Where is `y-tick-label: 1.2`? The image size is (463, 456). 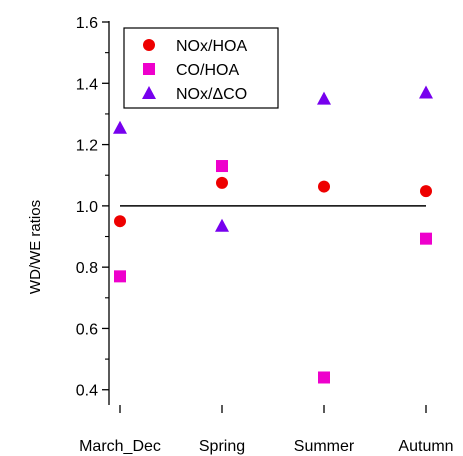 y-tick-label: 1.2 is located at coordinates (87, 146).